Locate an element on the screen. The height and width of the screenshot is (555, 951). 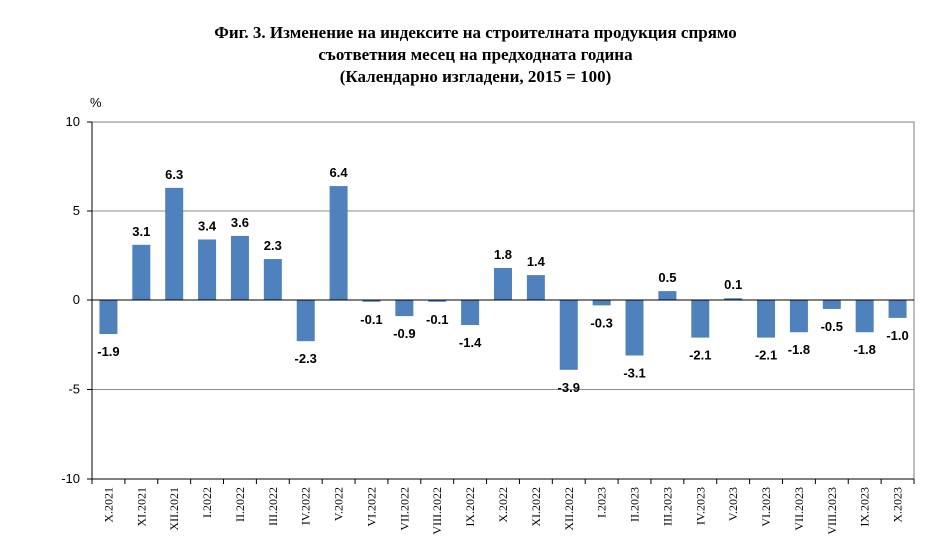
x-tick-label: IV.2023 is located at coordinates (700, 506).